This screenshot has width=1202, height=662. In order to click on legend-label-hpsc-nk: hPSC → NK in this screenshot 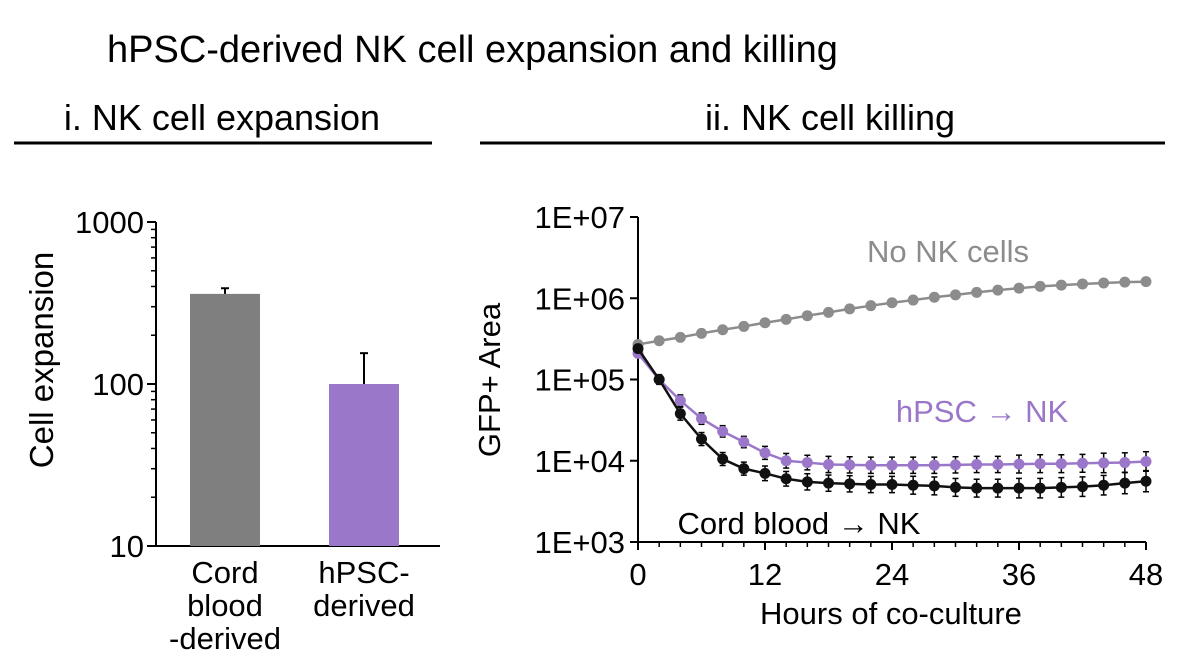, I will do `click(982, 411)`.